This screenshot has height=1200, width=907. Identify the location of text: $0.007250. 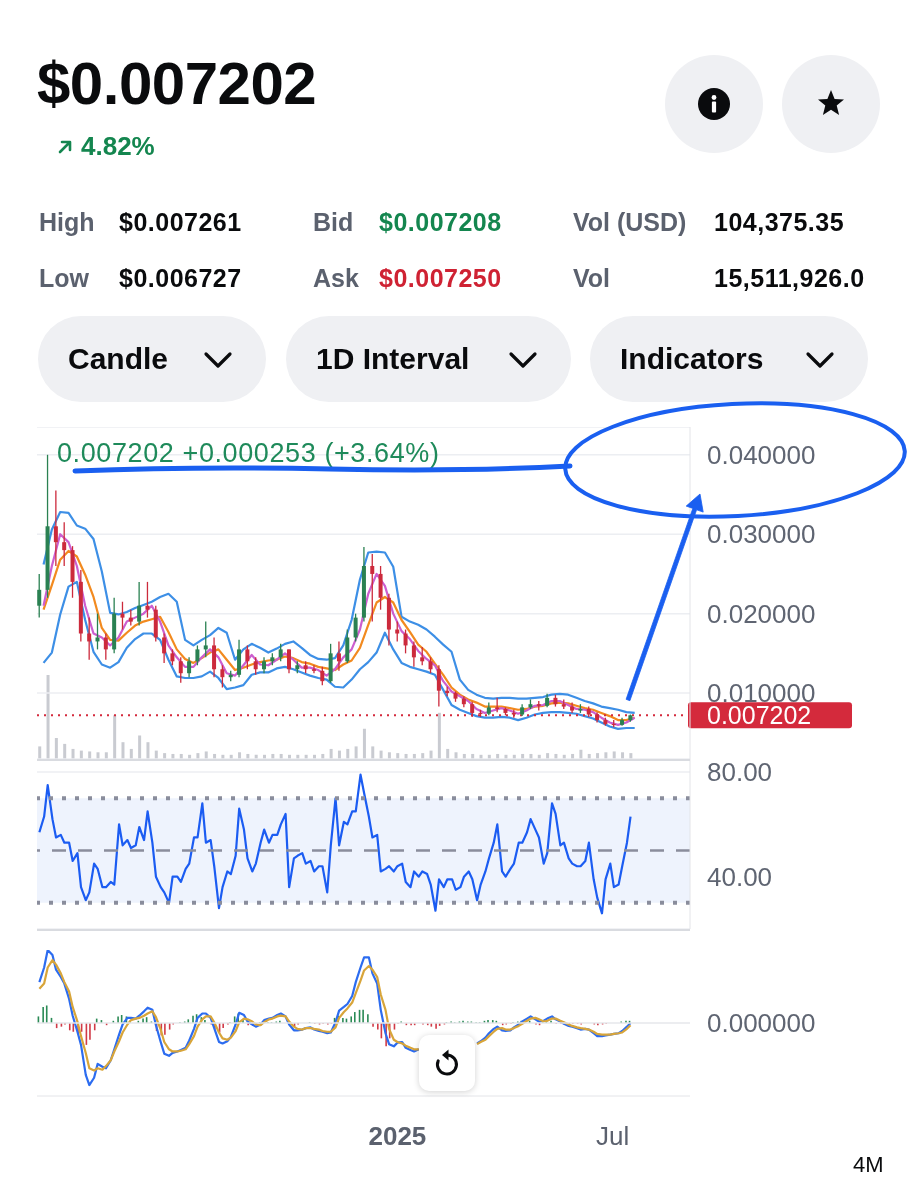
(440, 278).